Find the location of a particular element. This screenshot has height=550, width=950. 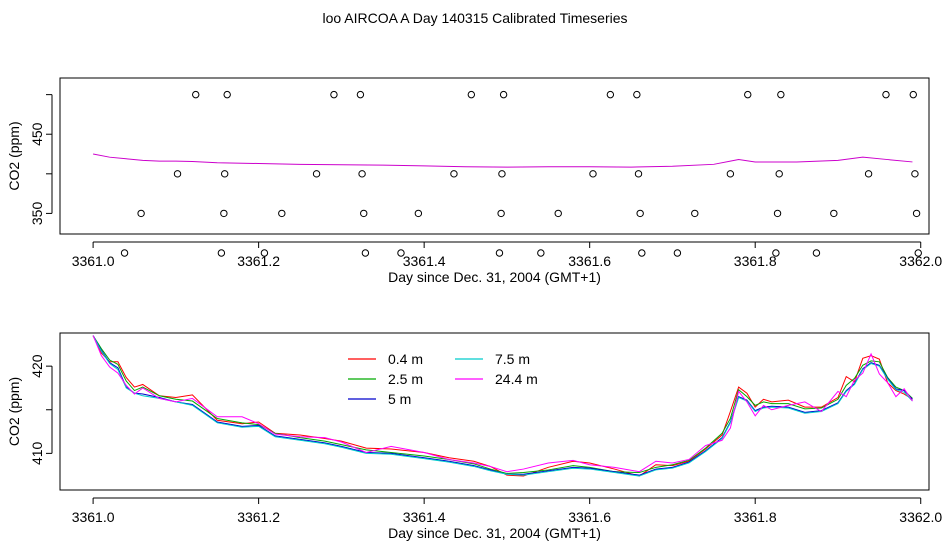

bottom-y-axis-title: CO2 (ppm) is located at coordinates (14, 411).